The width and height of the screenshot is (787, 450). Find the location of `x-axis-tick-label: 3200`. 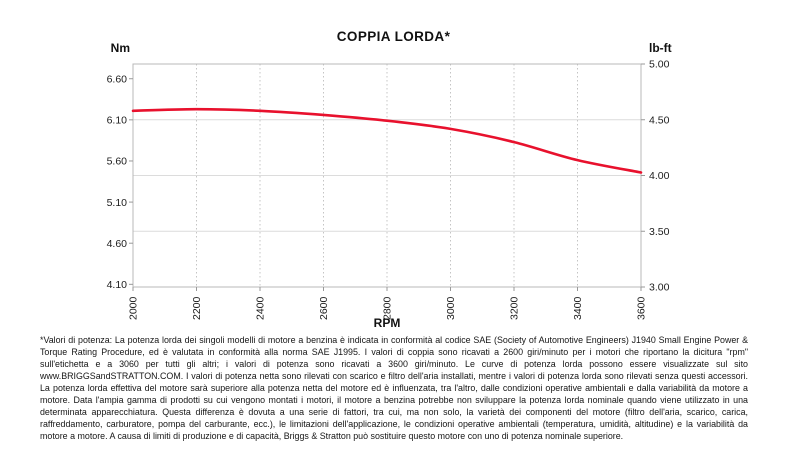

x-axis-tick-label: 3200 is located at coordinates (515, 308).